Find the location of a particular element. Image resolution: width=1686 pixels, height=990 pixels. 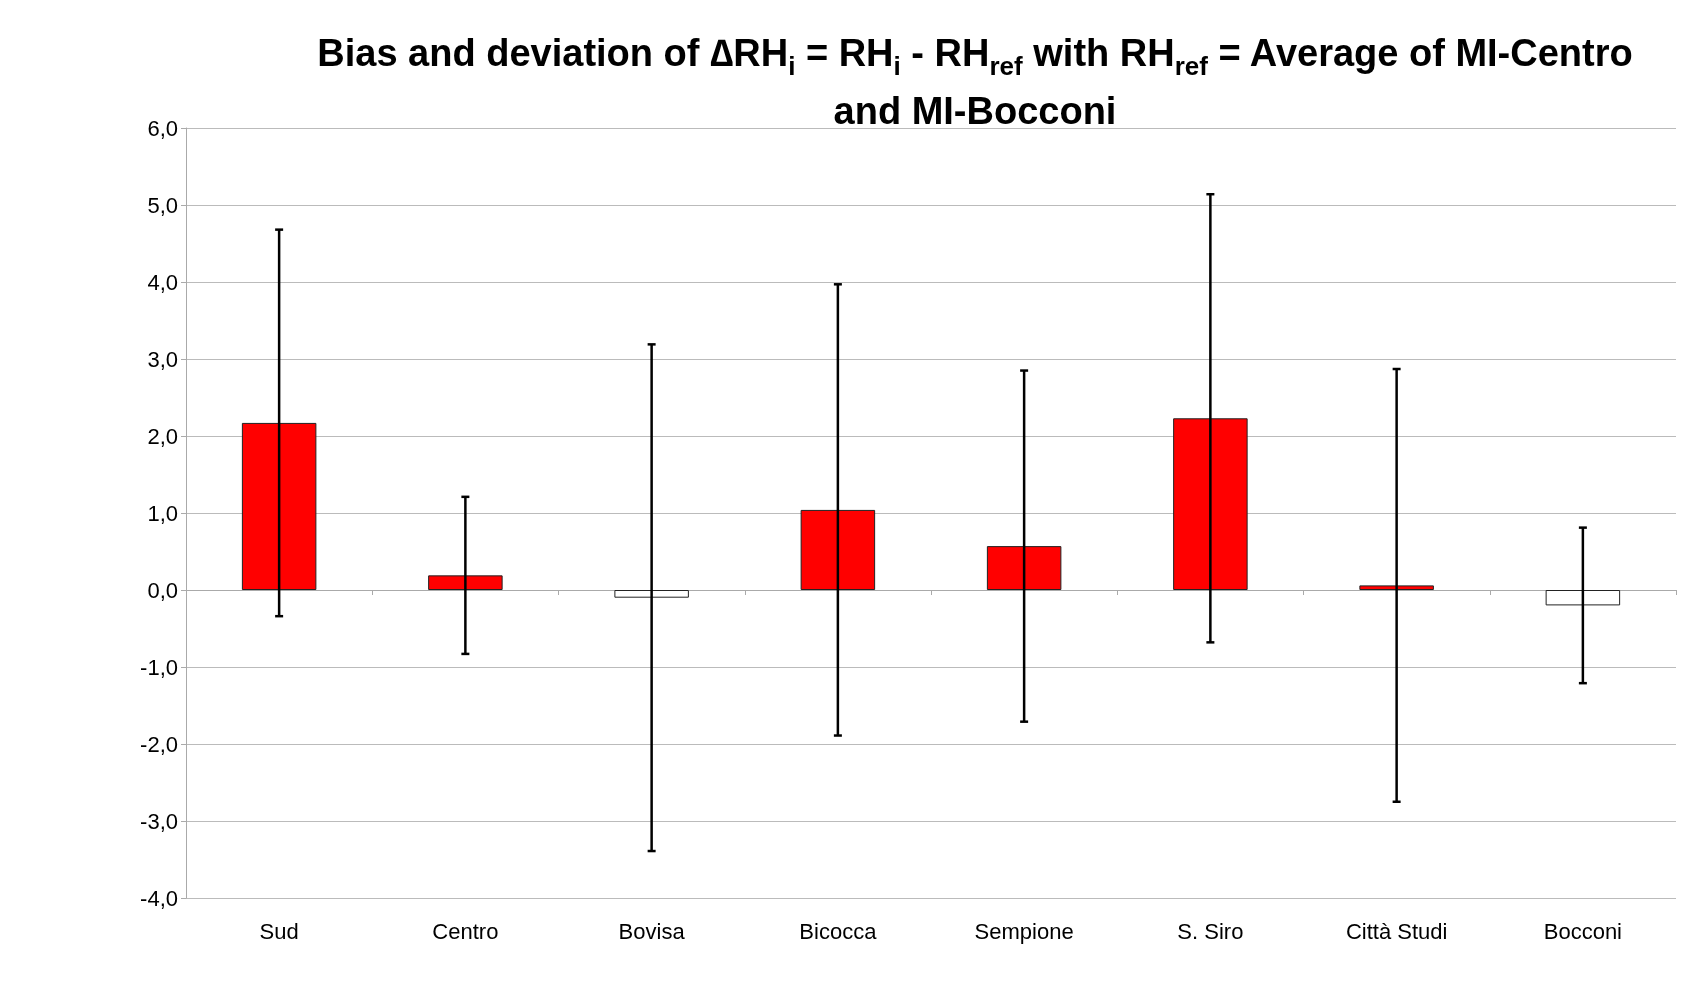

x-tick-label: Sempione is located at coordinates (1024, 931).